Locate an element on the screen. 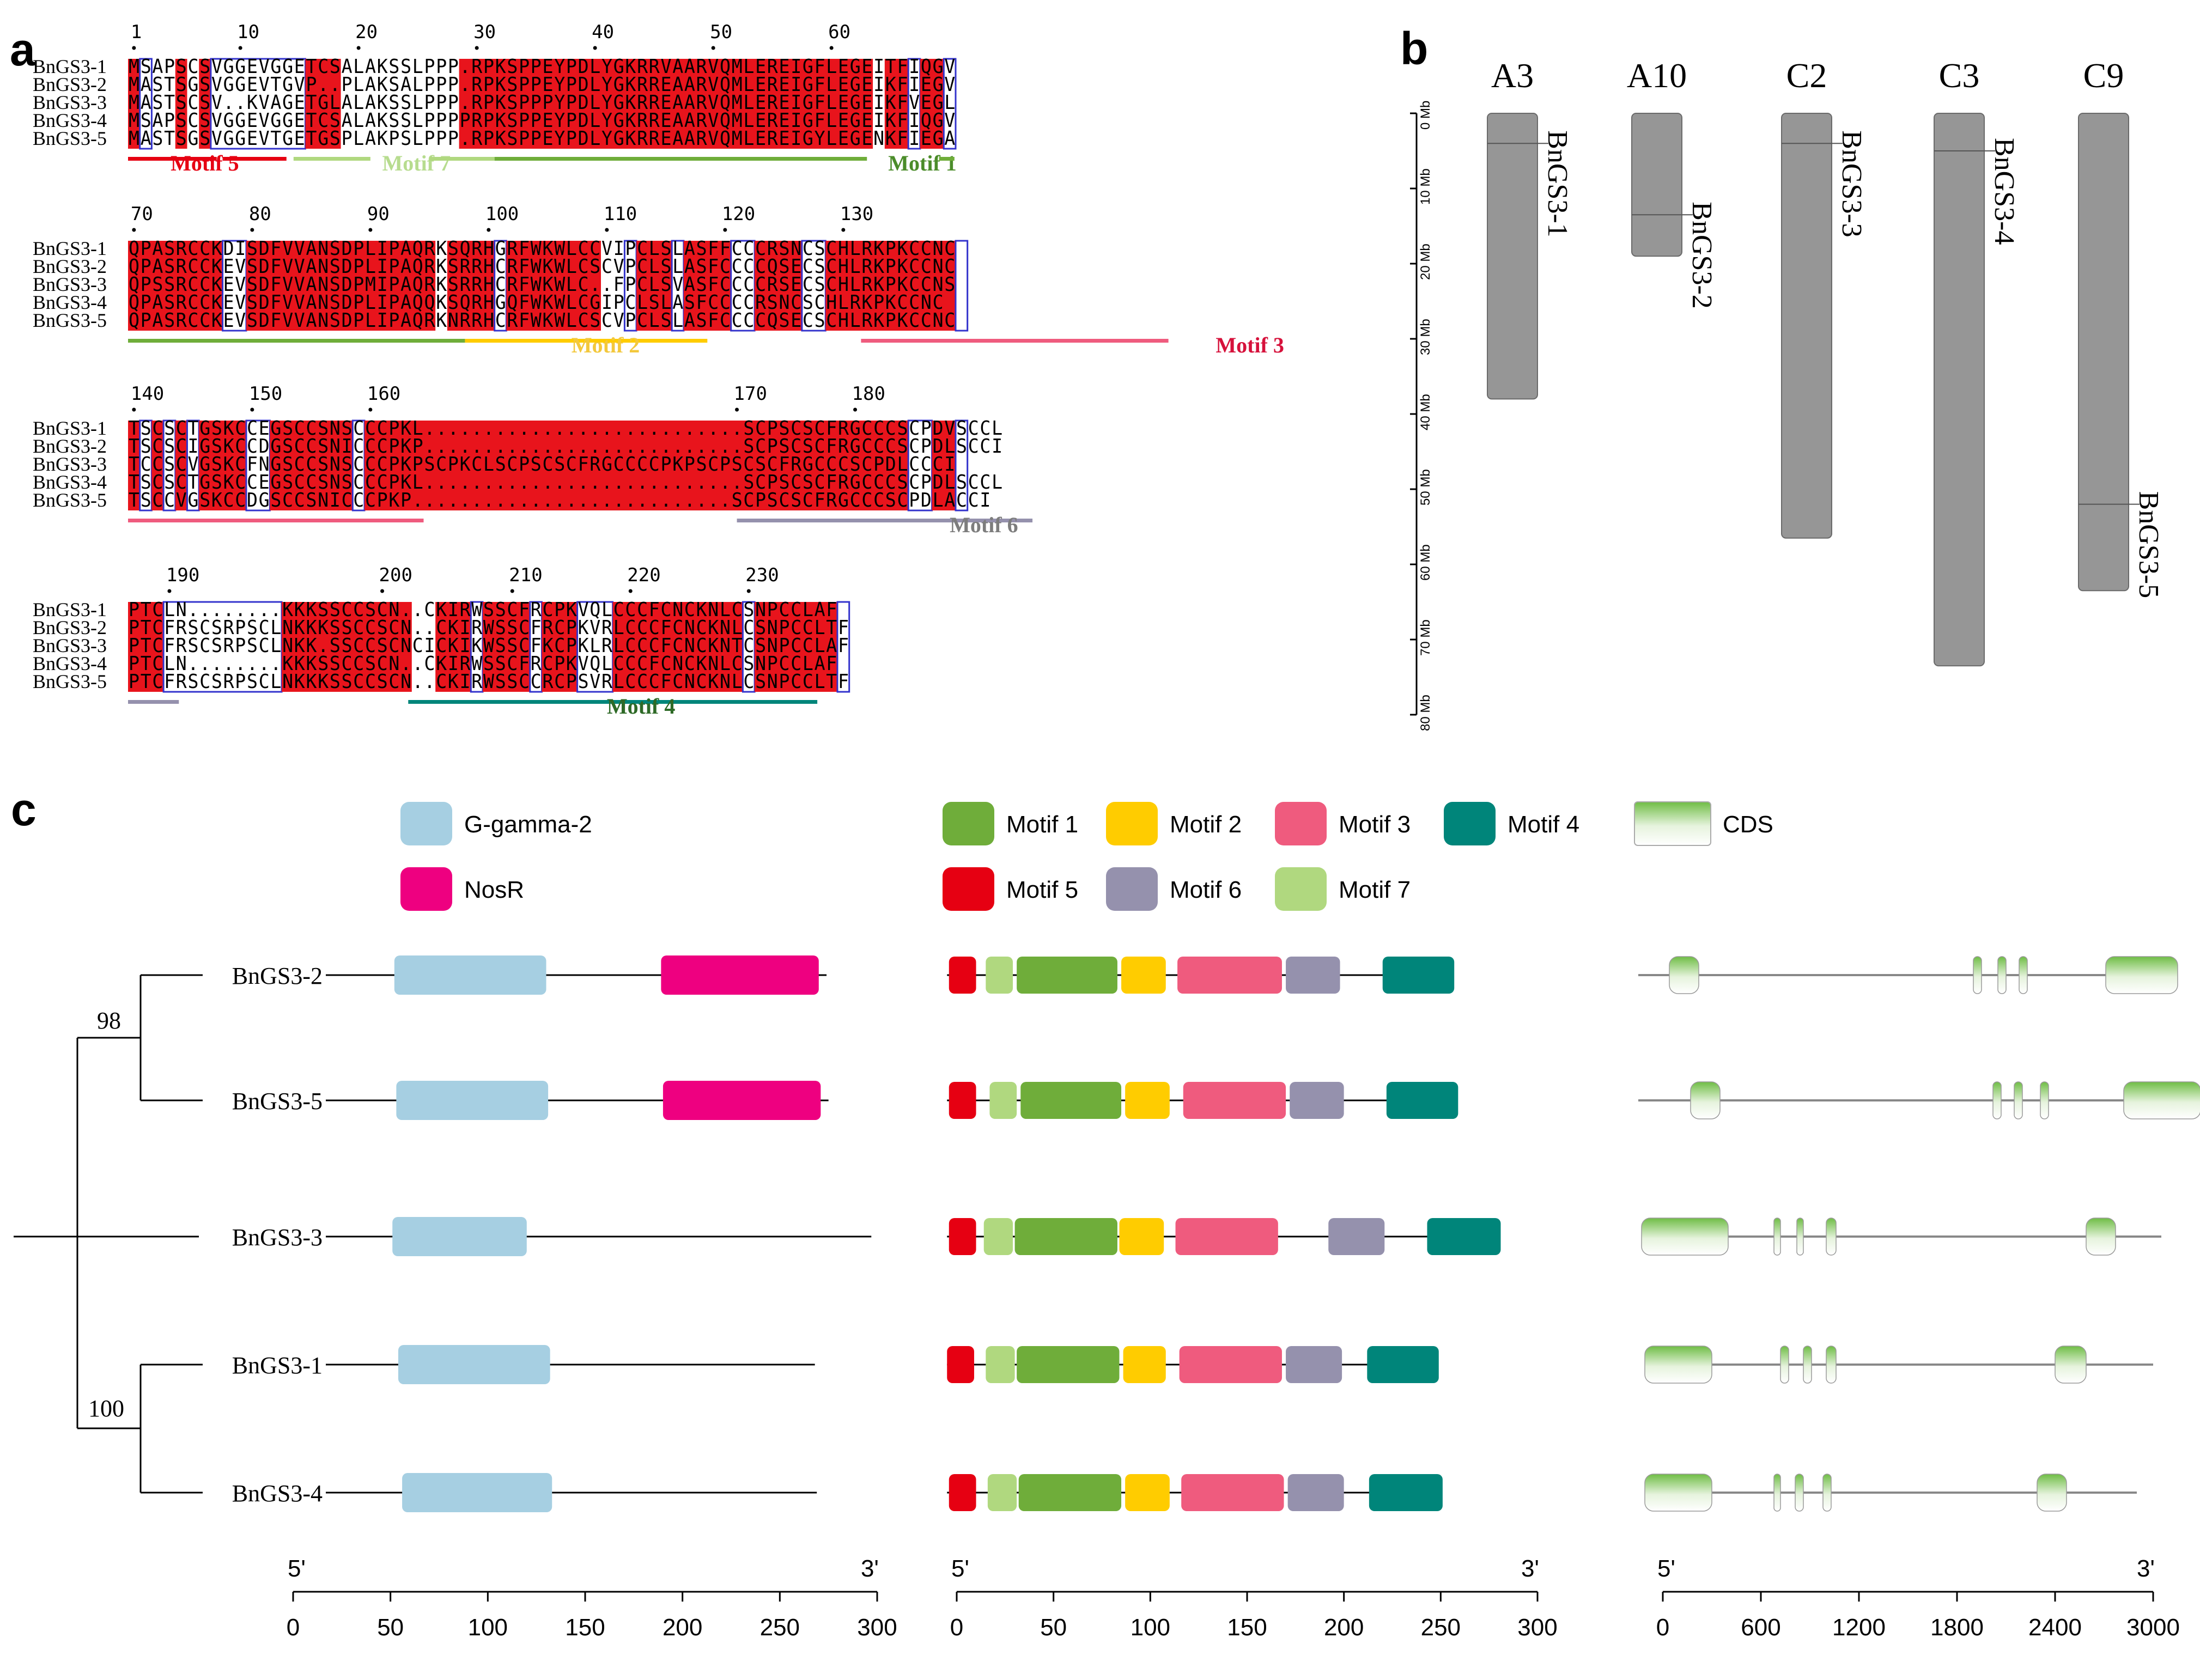  residue: E is located at coordinates (264, 482).